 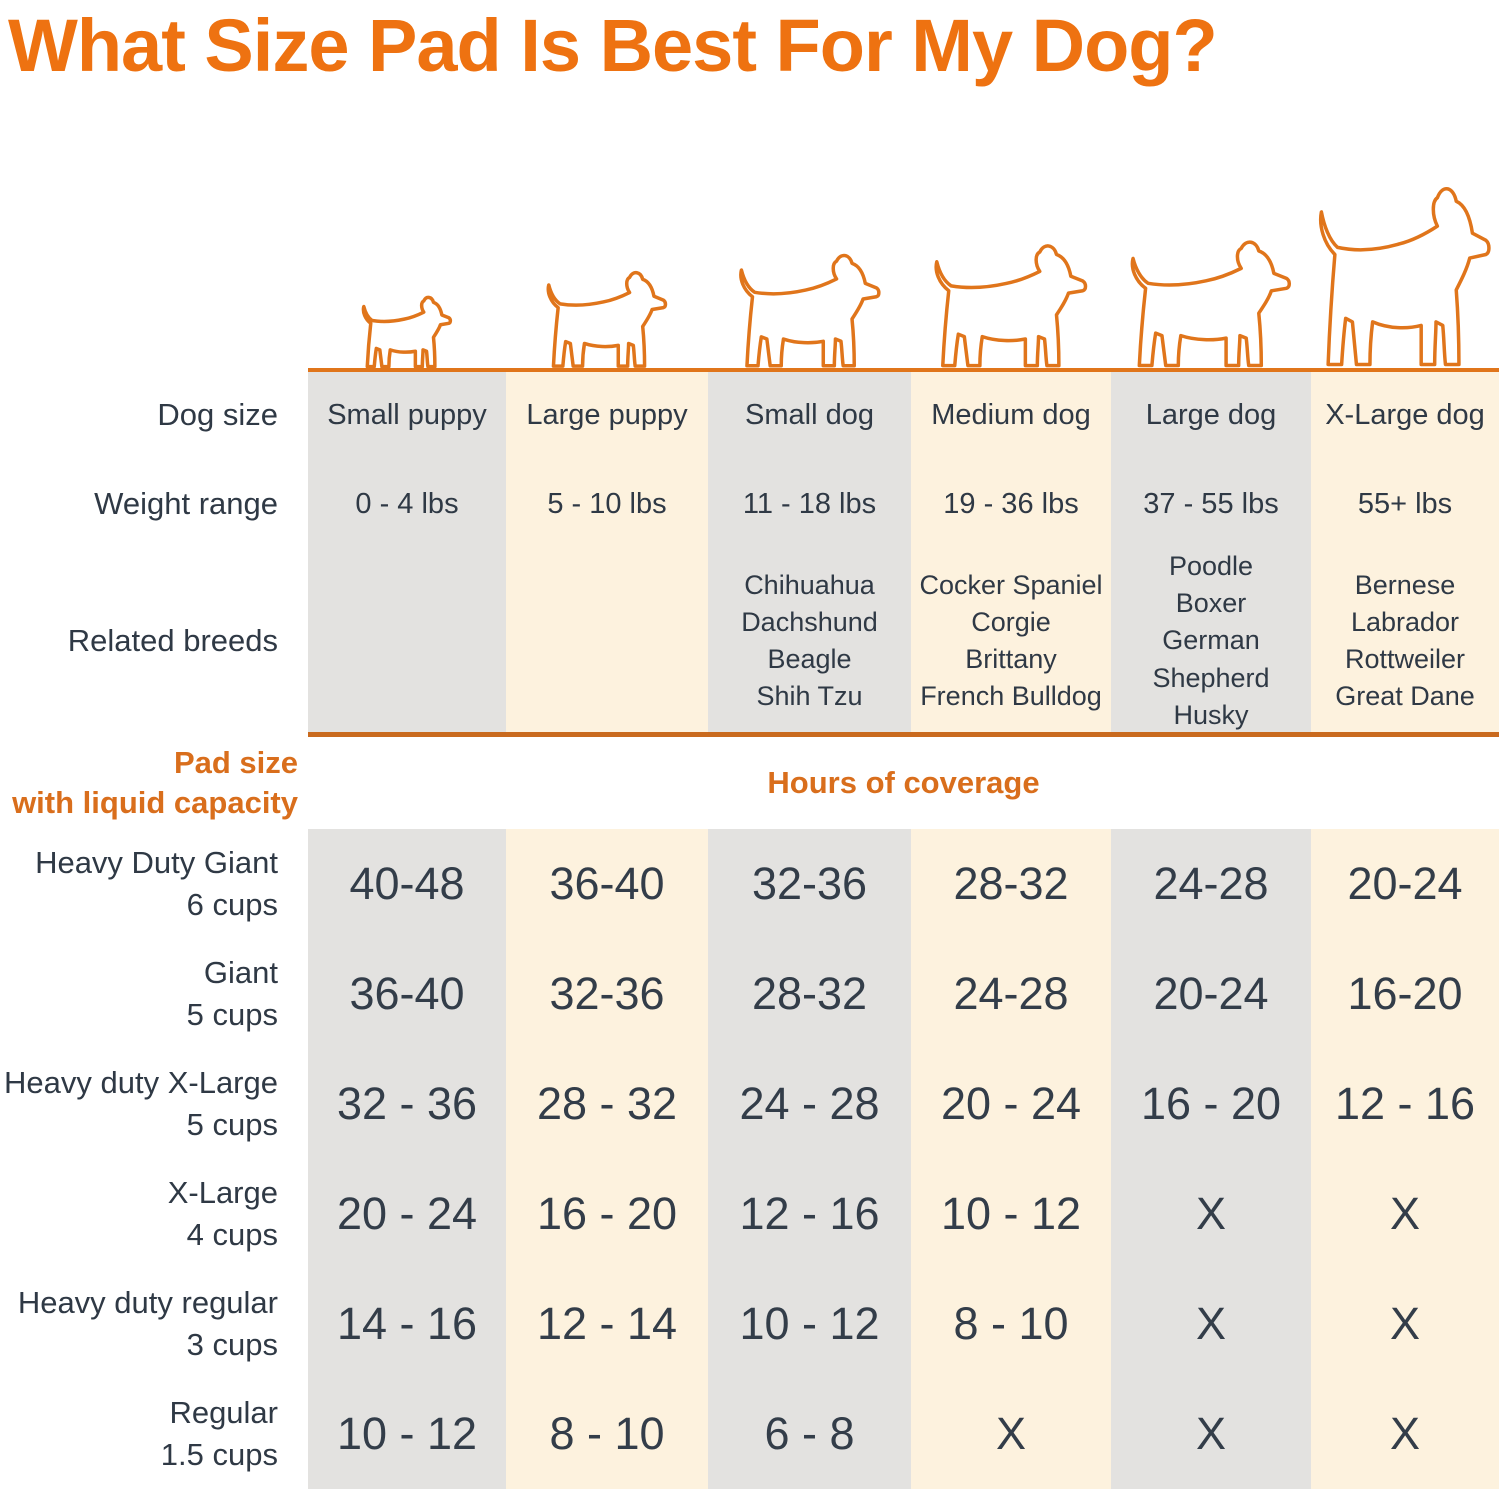 I want to click on hours-cell-r5c2: 12 - 14, so click(x=607, y=1324).